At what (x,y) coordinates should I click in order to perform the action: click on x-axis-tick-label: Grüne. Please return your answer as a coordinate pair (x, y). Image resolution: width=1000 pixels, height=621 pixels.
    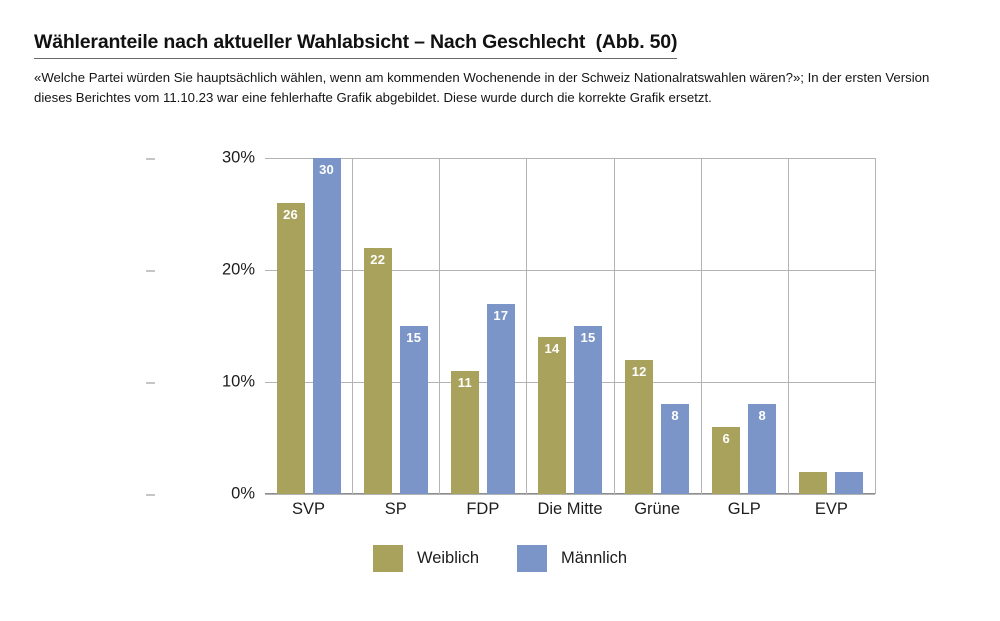
    Looking at the image, I should click on (657, 509).